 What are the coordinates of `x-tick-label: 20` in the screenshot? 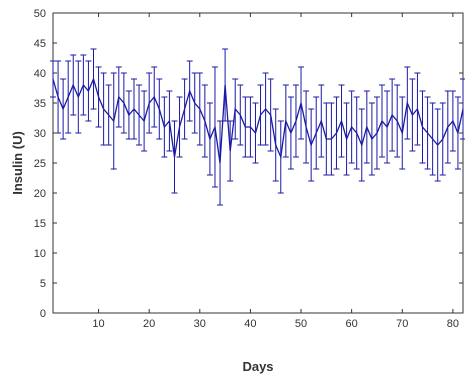 It's located at (149, 324).